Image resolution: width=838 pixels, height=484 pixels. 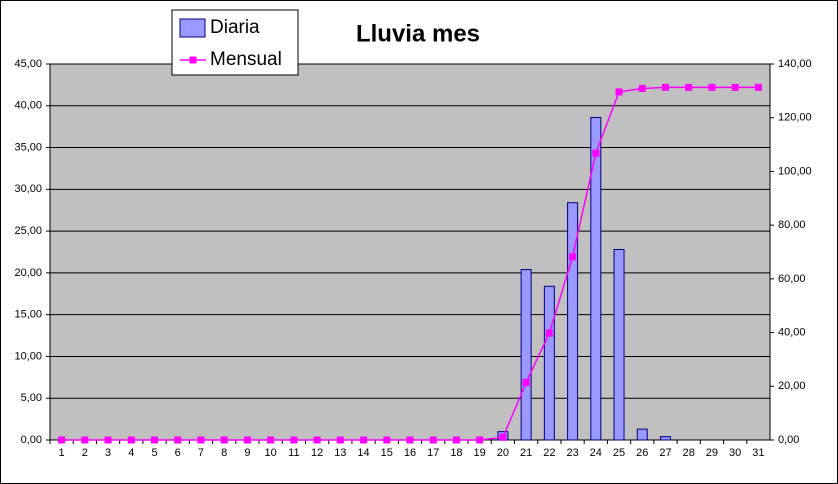 I want to click on x-tick-label: 1, so click(x=62, y=453).